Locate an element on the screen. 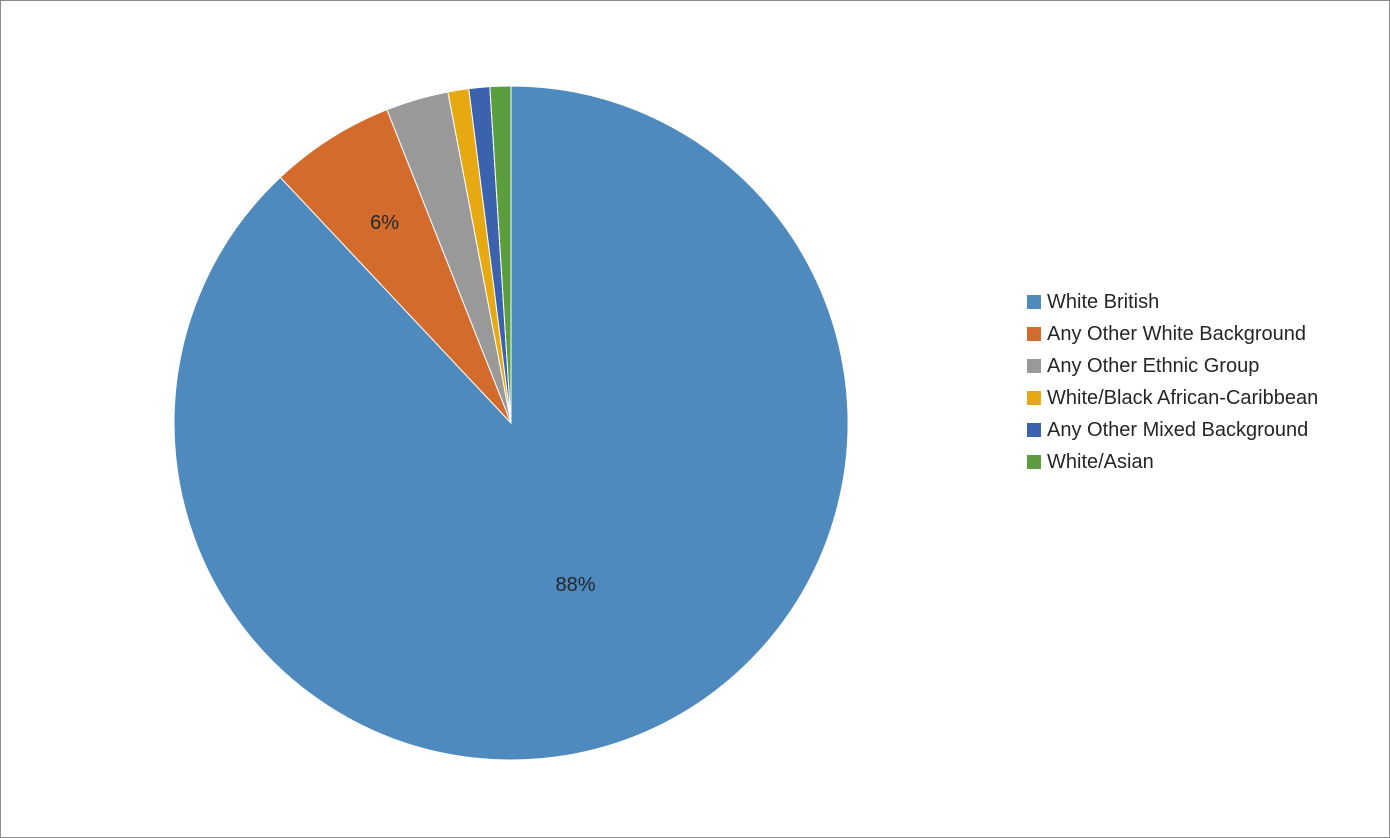 The width and height of the screenshot is (1390, 838). legend-item-white-black-african-caribbean: White/Black African-Caribbean is located at coordinates (1172, 398).